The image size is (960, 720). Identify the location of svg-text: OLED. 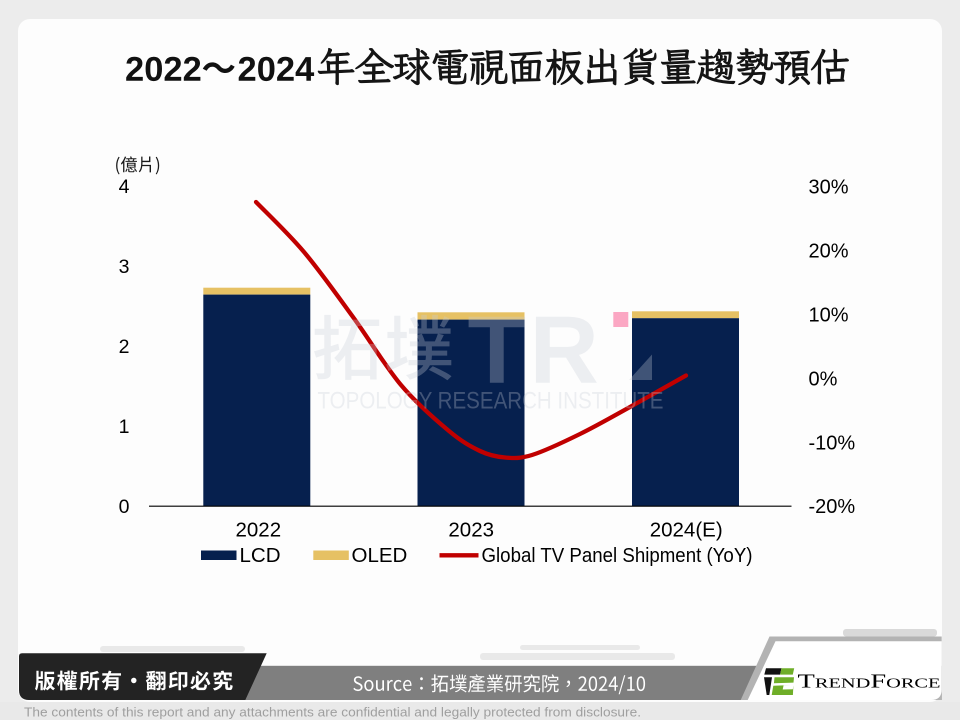
(380, 555).